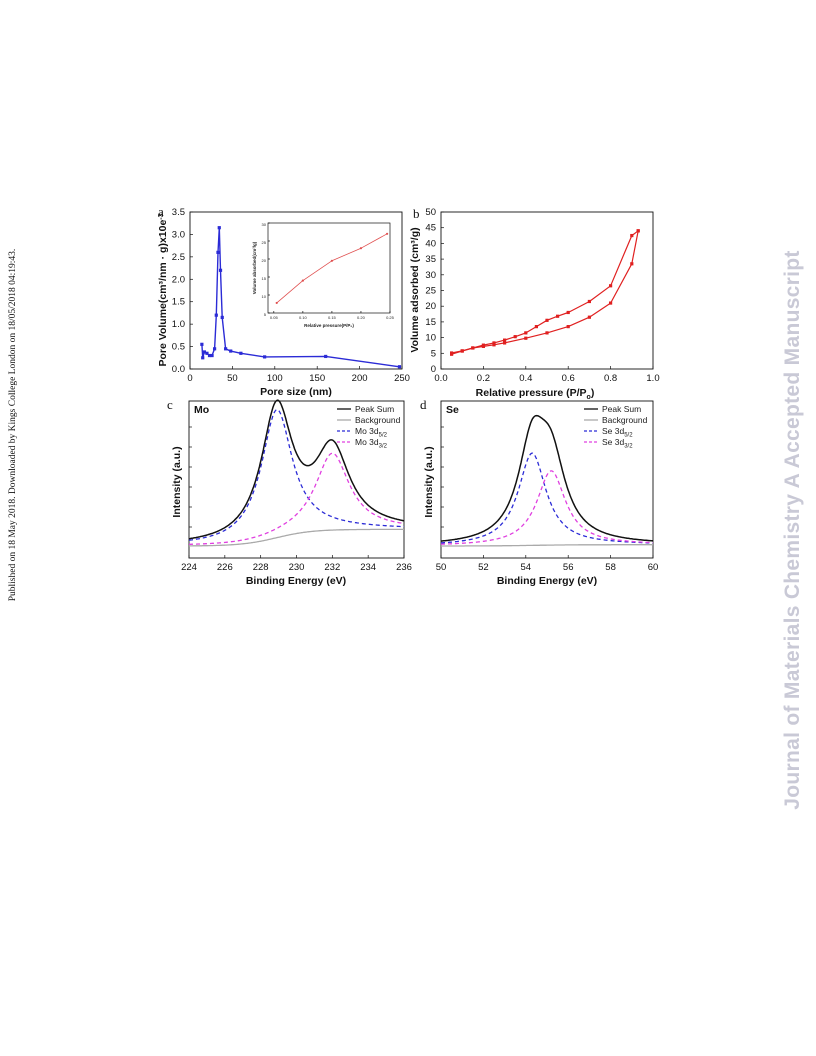  I want to click on x-tick-label: 0.20, so click(361, 317).